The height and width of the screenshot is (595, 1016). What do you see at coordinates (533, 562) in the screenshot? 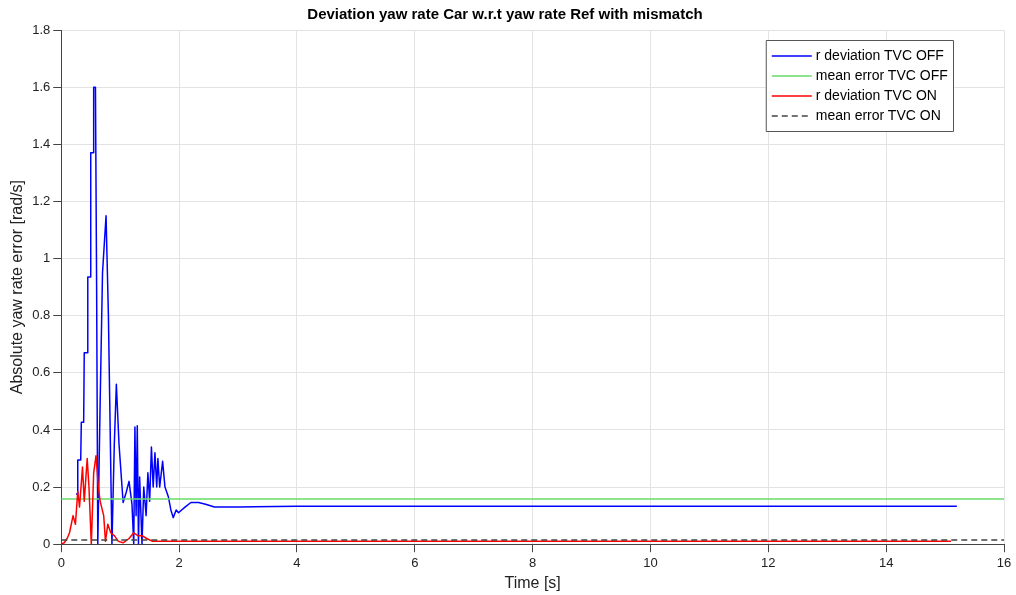
I see `x-tick-label: 8` at bounding box center [533, 562].